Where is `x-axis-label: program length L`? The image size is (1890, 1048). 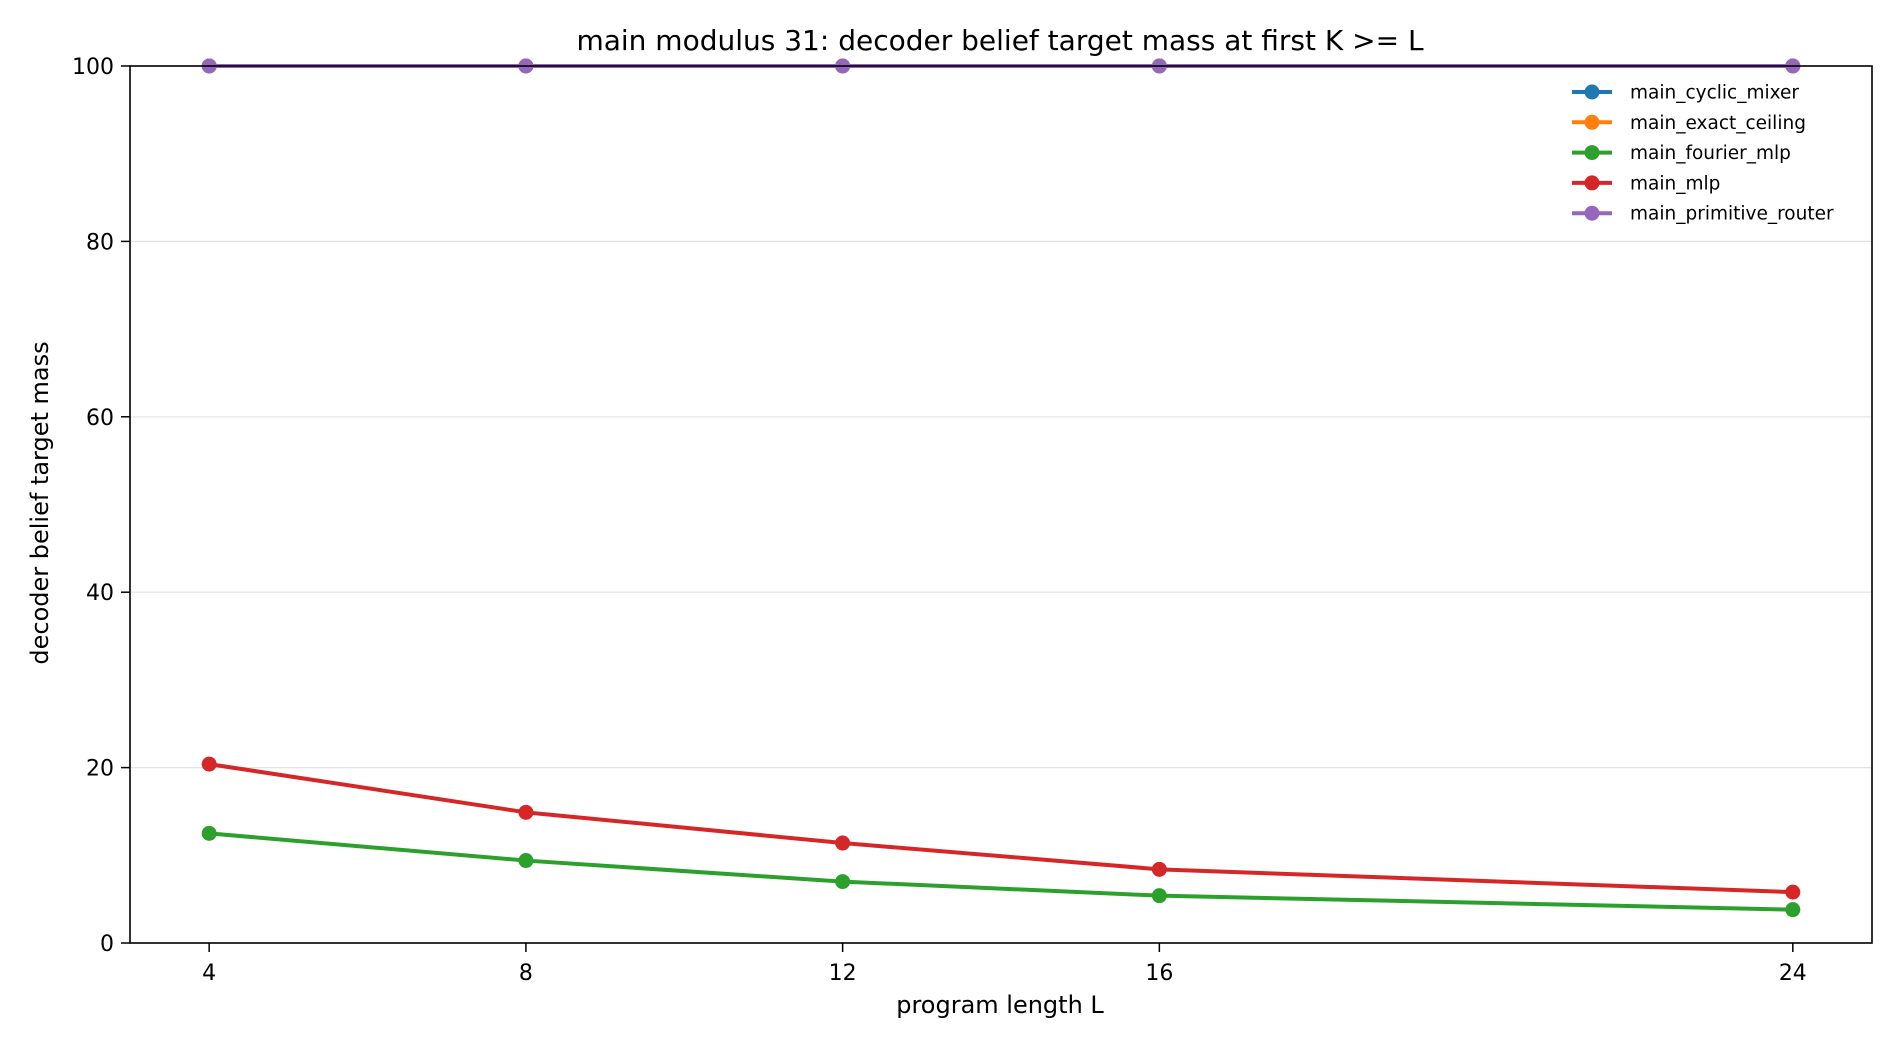
x-axis-label: program length L is located at coordinates (1000, 1005).